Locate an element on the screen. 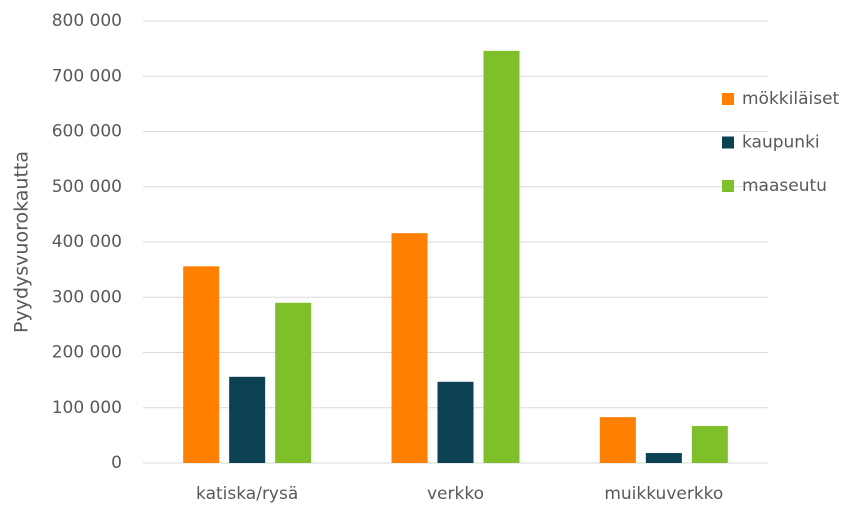 The height and width of the screenshot is (509, 853). legend-label: mökkiläiset is located at coordinates (791, 99).